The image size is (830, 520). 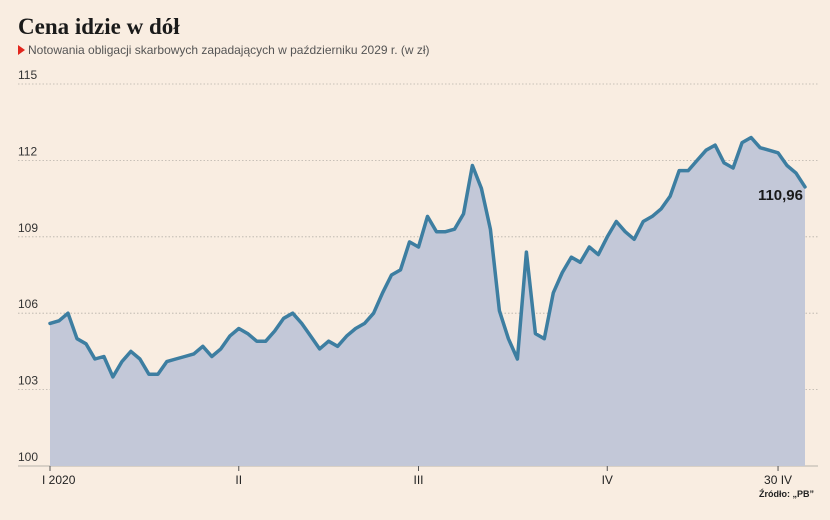 I want to click on x-tick-label: III, so click(x=419, y=480).